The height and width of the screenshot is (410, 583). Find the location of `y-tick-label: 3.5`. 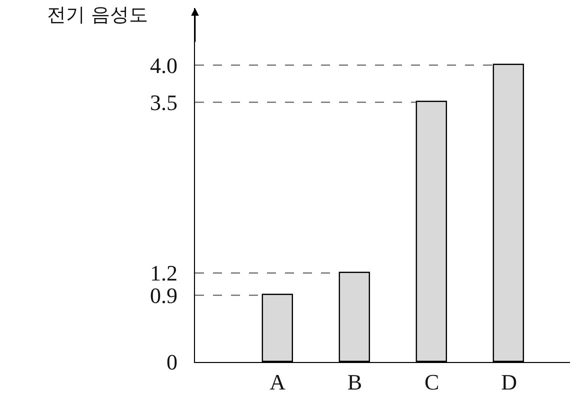

y-tick-label: 3.5 is located at coordinates (164, 102).